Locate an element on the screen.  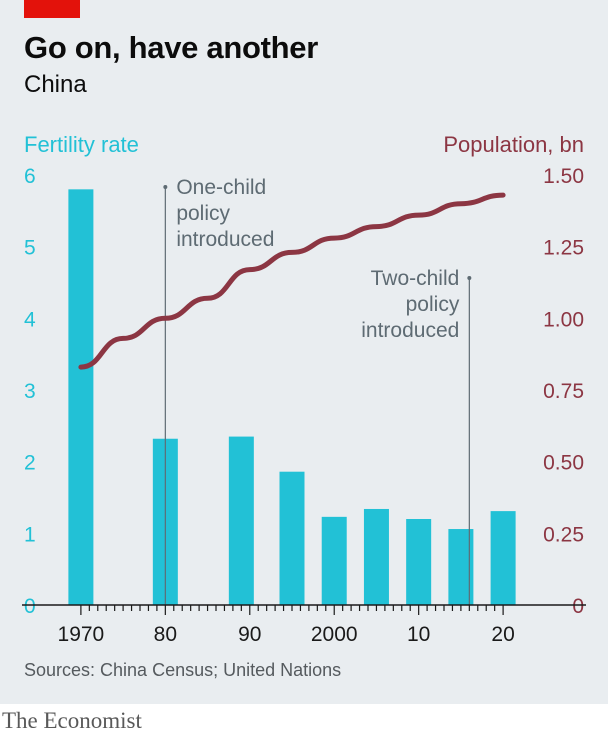
x-tick-label: 20 is located at coordinates (502, 634).